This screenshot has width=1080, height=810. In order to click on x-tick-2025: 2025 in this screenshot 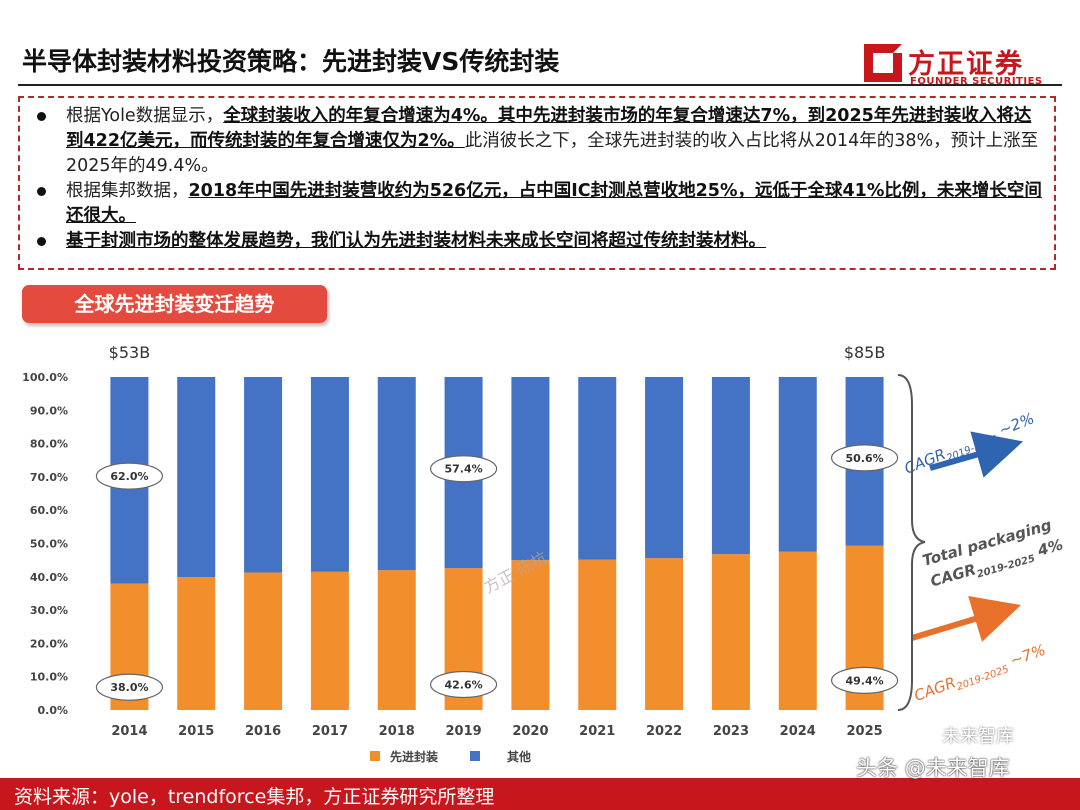, I will do `click(864, 731)`.